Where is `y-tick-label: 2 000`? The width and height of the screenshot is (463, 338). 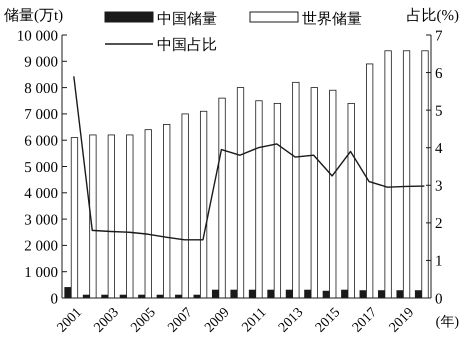
y-tick-label: 2 000 is located at coordinates (41, 246).